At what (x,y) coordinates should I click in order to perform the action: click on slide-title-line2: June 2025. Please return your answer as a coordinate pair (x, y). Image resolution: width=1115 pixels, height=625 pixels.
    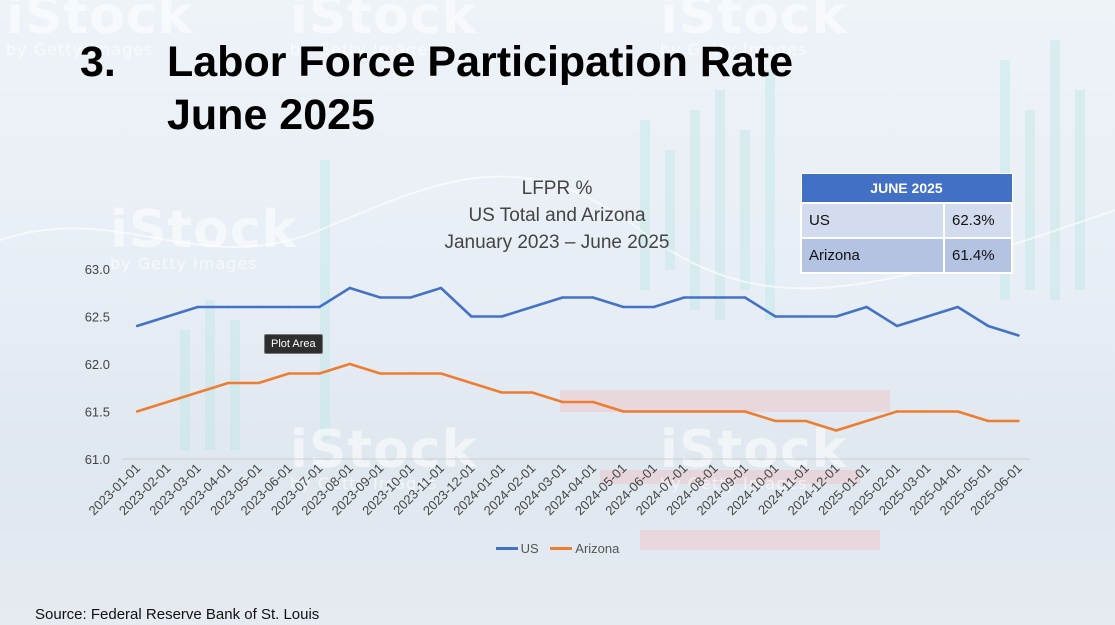
    Looking at the image, I should click on (271, 115).